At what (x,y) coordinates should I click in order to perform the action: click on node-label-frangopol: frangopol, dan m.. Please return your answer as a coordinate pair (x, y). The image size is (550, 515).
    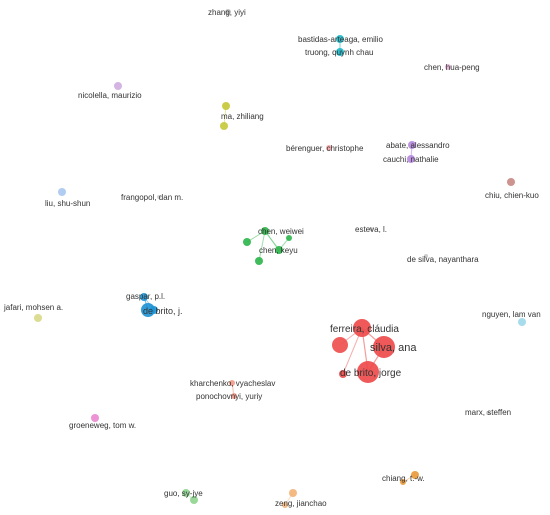
    Looking at the image, I should click on (152, 197).